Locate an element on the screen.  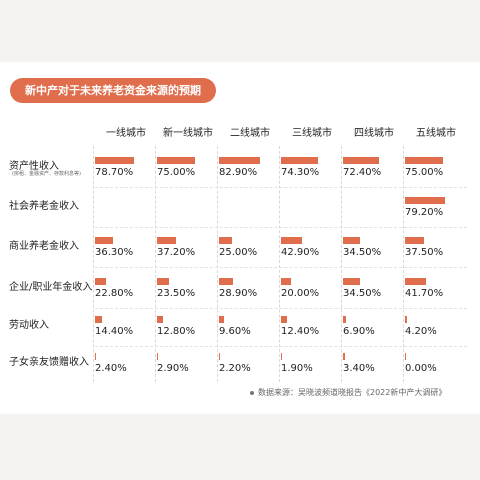
source-note: 数据来源：吴晓波频道晓报告《2022新中产大调研》 is located at coordinates (359, 392).